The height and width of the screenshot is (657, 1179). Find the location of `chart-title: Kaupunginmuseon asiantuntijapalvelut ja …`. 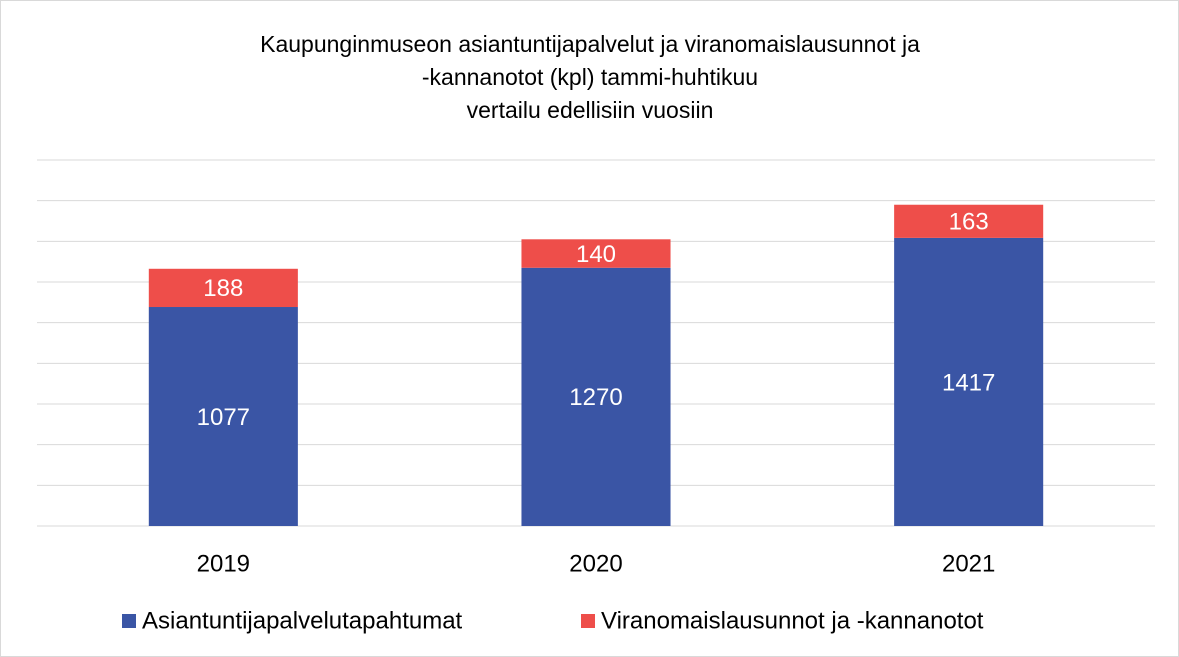

chart-title: Kaupunginmuseon asiantuntijapalvelut ja … is located at coordinates (590, 44).